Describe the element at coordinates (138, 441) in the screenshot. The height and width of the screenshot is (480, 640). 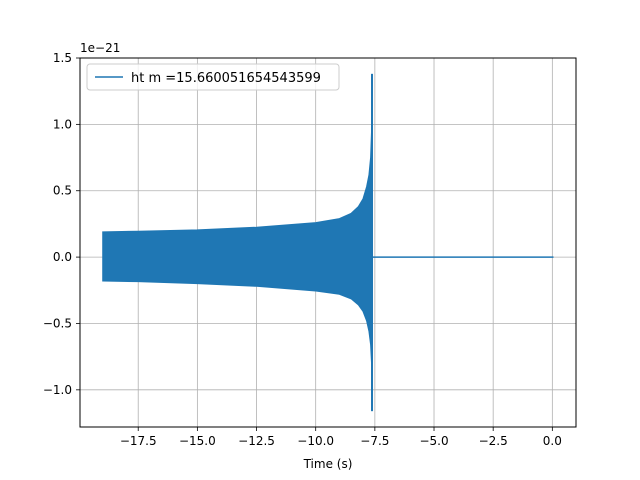
I see `x-tick-label: −17.5` at that location.